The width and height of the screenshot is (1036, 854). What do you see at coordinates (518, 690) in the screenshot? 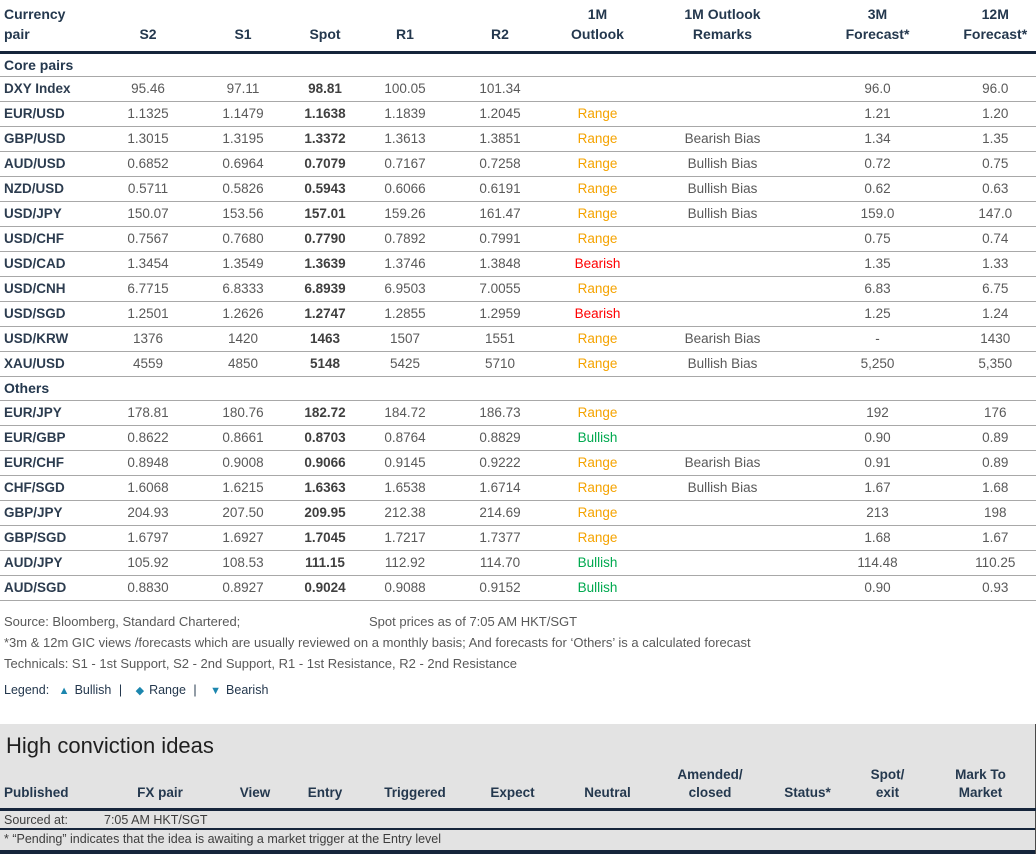
I see `outlook-legend: Legend: ▲ Bullish | ◆ Range | ▼ Bearish` at bounding box center [518, 690].